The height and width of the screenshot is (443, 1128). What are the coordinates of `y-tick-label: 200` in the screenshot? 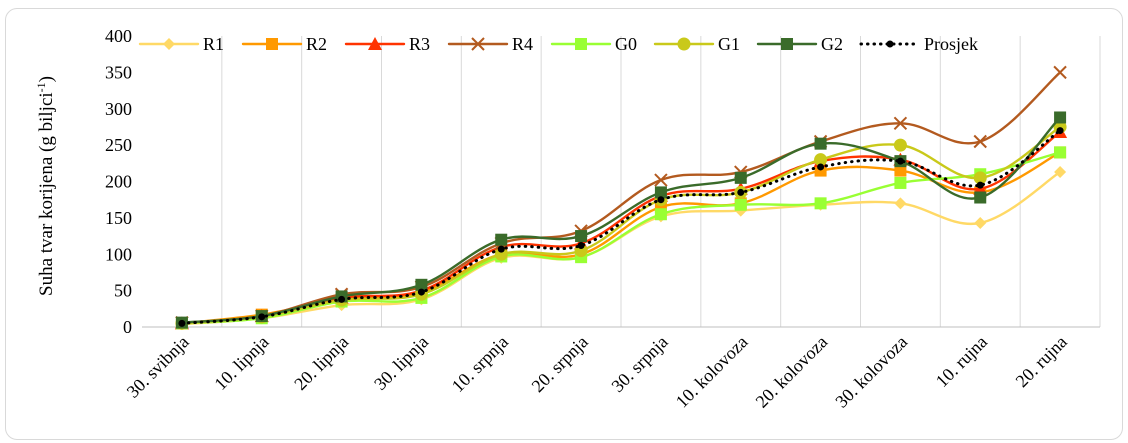 It's located at (118, 182).